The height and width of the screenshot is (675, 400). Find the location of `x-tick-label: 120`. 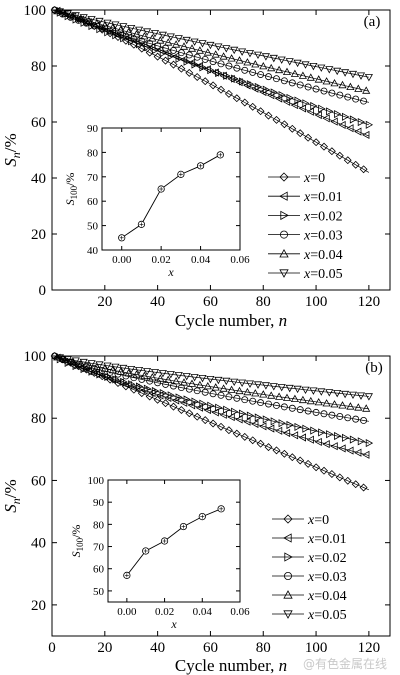

x-tick-label: 120 is located at coordinates (369, 648).